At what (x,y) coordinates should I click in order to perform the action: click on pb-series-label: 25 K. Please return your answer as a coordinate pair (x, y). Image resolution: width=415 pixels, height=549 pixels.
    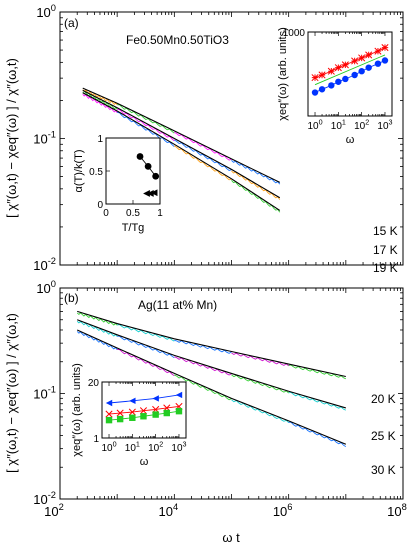
    Looking at the image, I should click on (383, 436).